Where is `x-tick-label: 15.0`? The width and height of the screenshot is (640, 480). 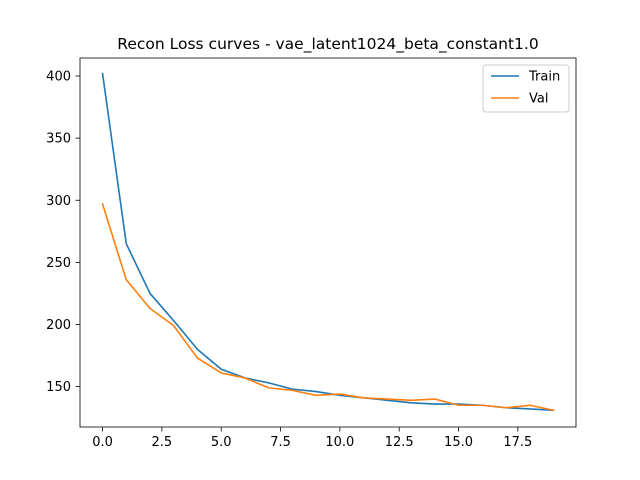 x-tick-label: 15.0 is located at coordinates (458, 442).